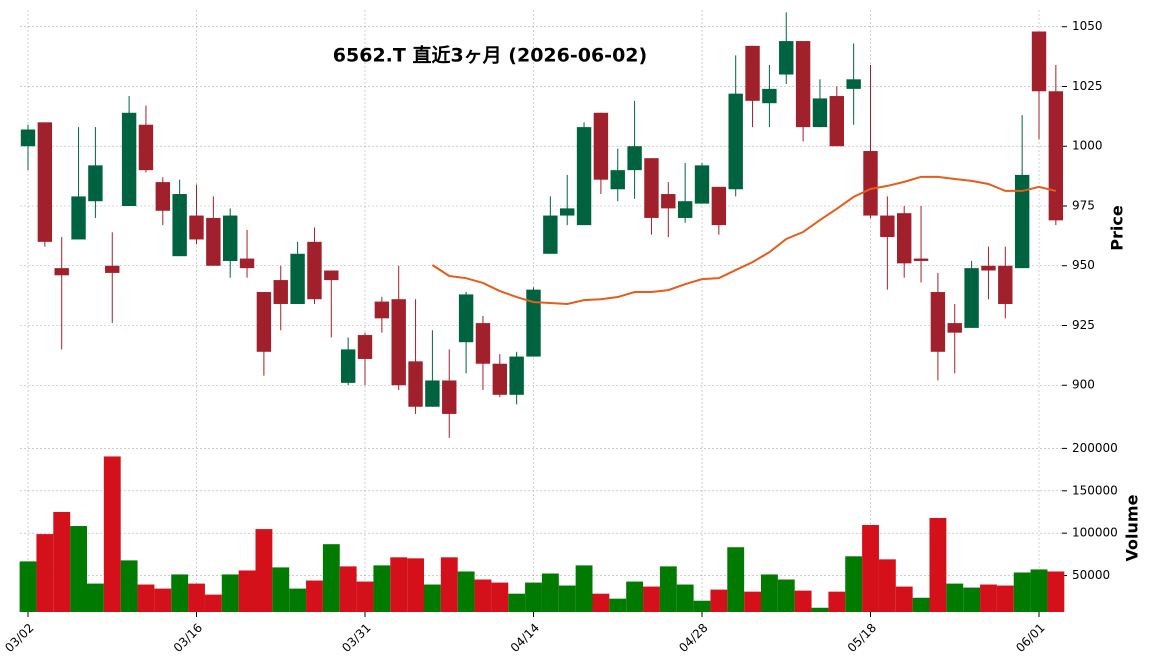 The image size is (1152, 670). I want to click on chart-title: 6562.T 直近3ヶ月 (2026-06-02), so click(490, 55).